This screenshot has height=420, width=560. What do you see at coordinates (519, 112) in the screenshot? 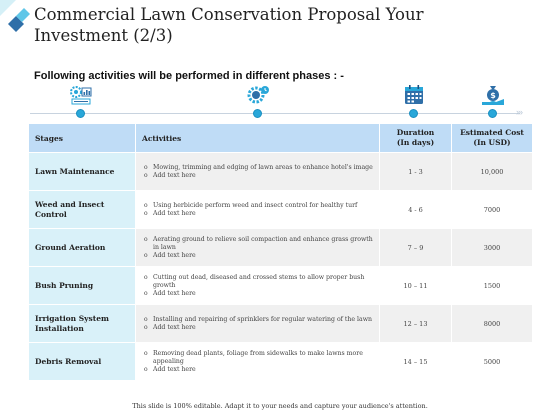
I see `timeline-arrows: ›››` at bounding box center [519, 112].